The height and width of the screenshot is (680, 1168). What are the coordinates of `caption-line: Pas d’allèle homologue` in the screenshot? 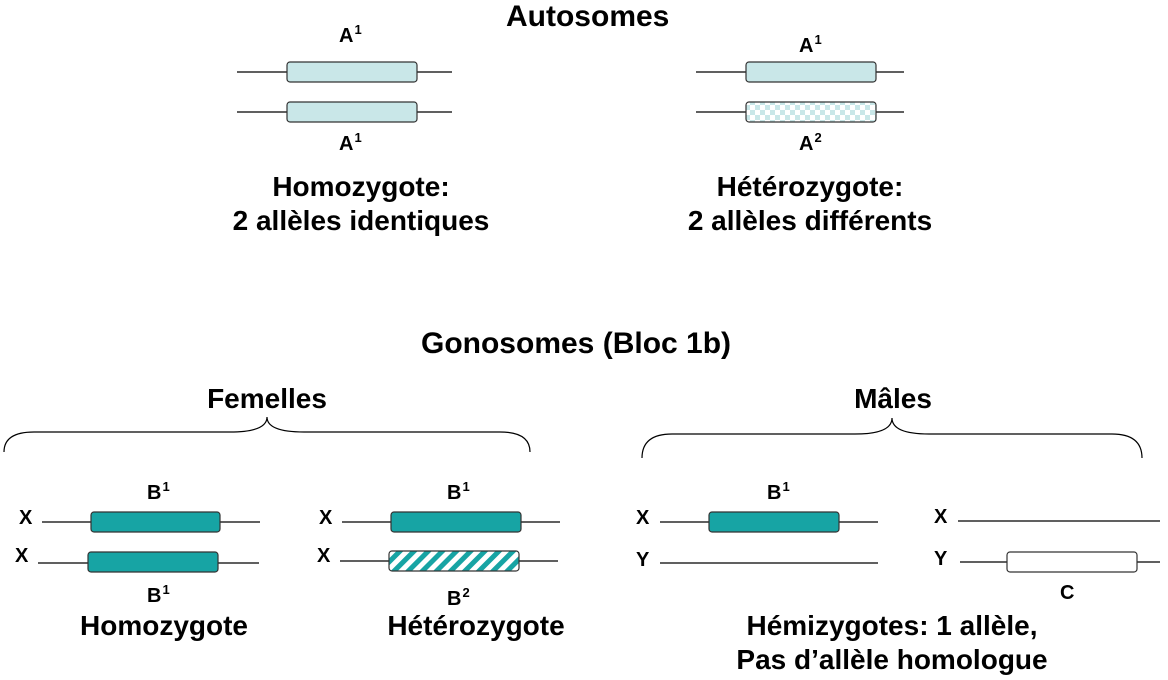 It's located at (892, 659).